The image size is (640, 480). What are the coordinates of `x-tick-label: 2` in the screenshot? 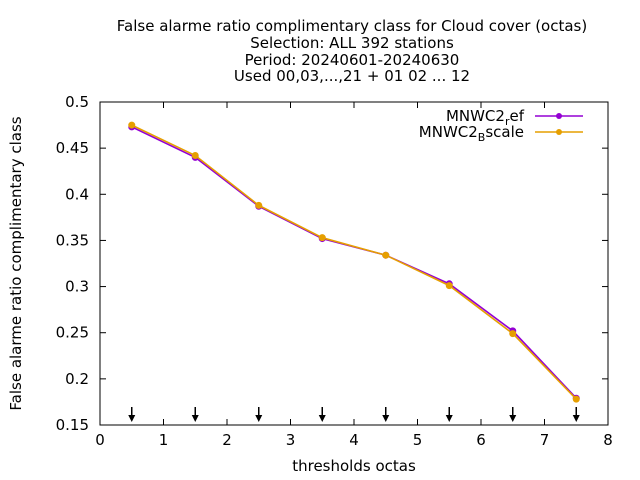 It's located at (227, 440).